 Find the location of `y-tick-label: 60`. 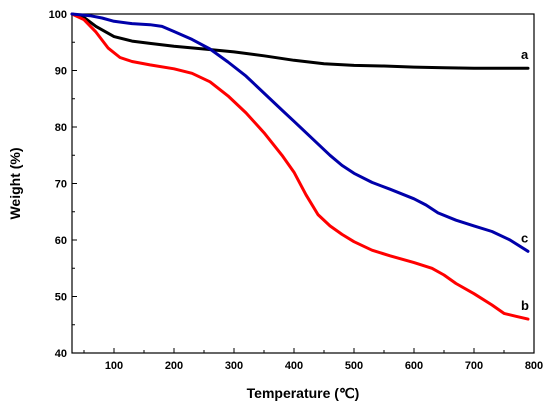

y-tick-label: 60 is located at coordinates (61, 241).